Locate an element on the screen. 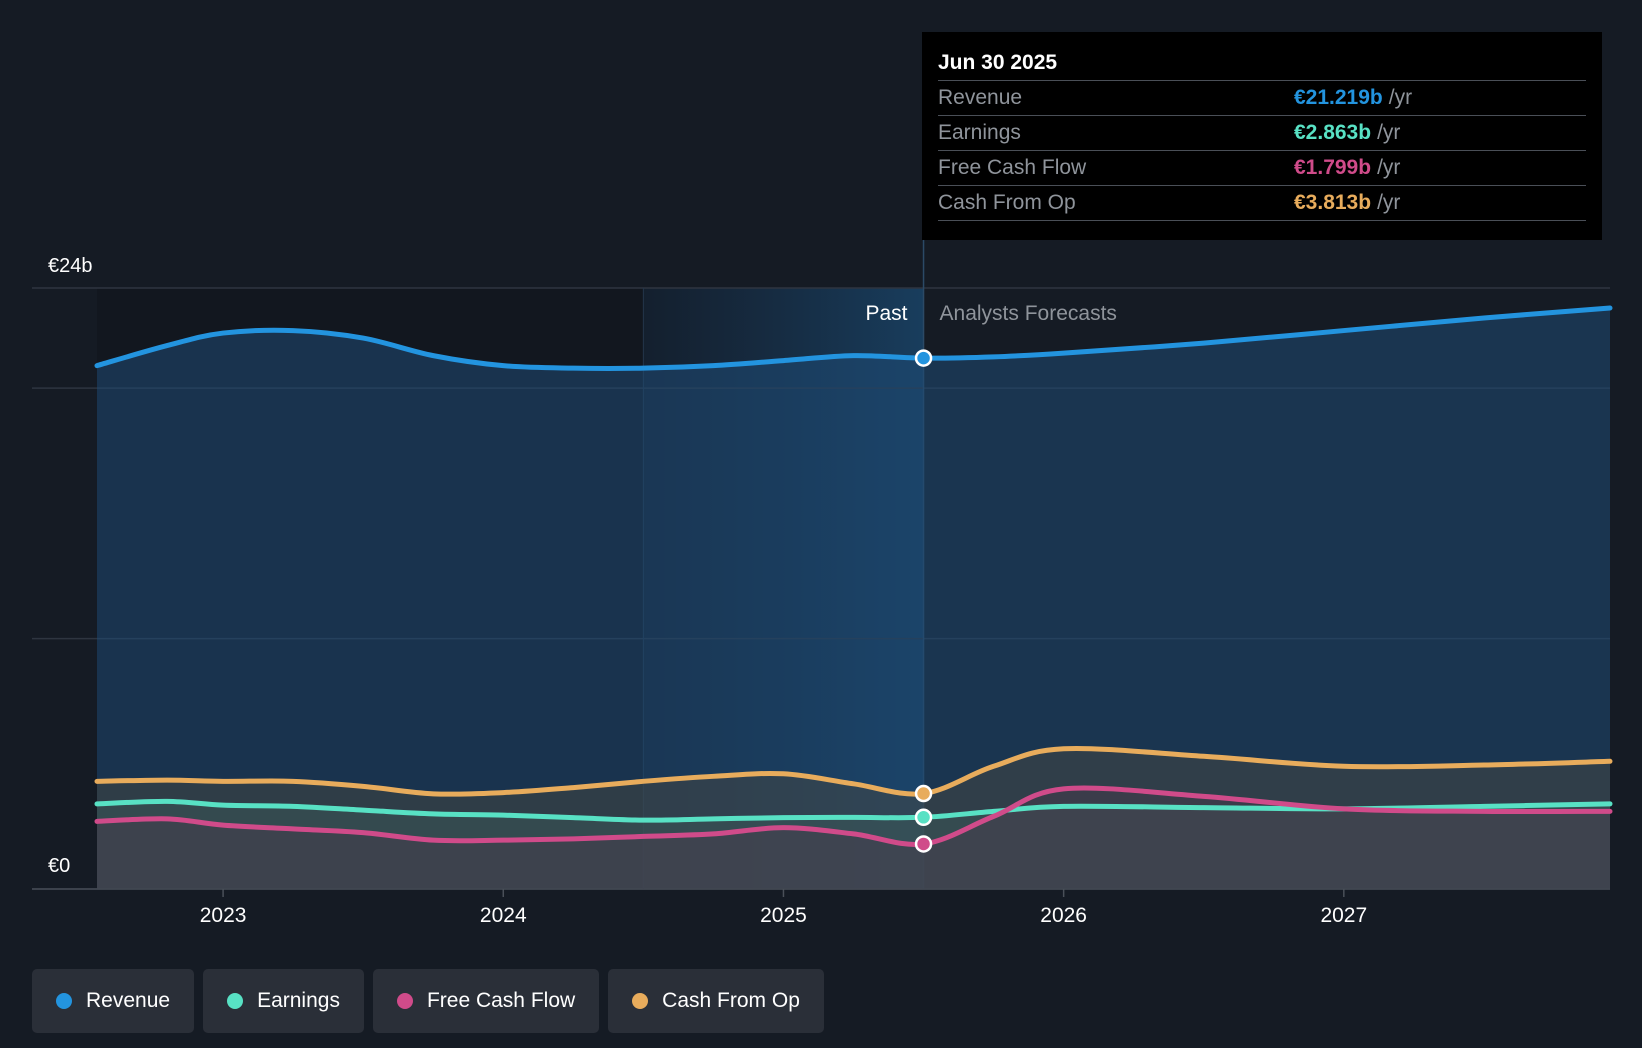  tooltip-value: €21.219b is located at coordinates (1338, 97).